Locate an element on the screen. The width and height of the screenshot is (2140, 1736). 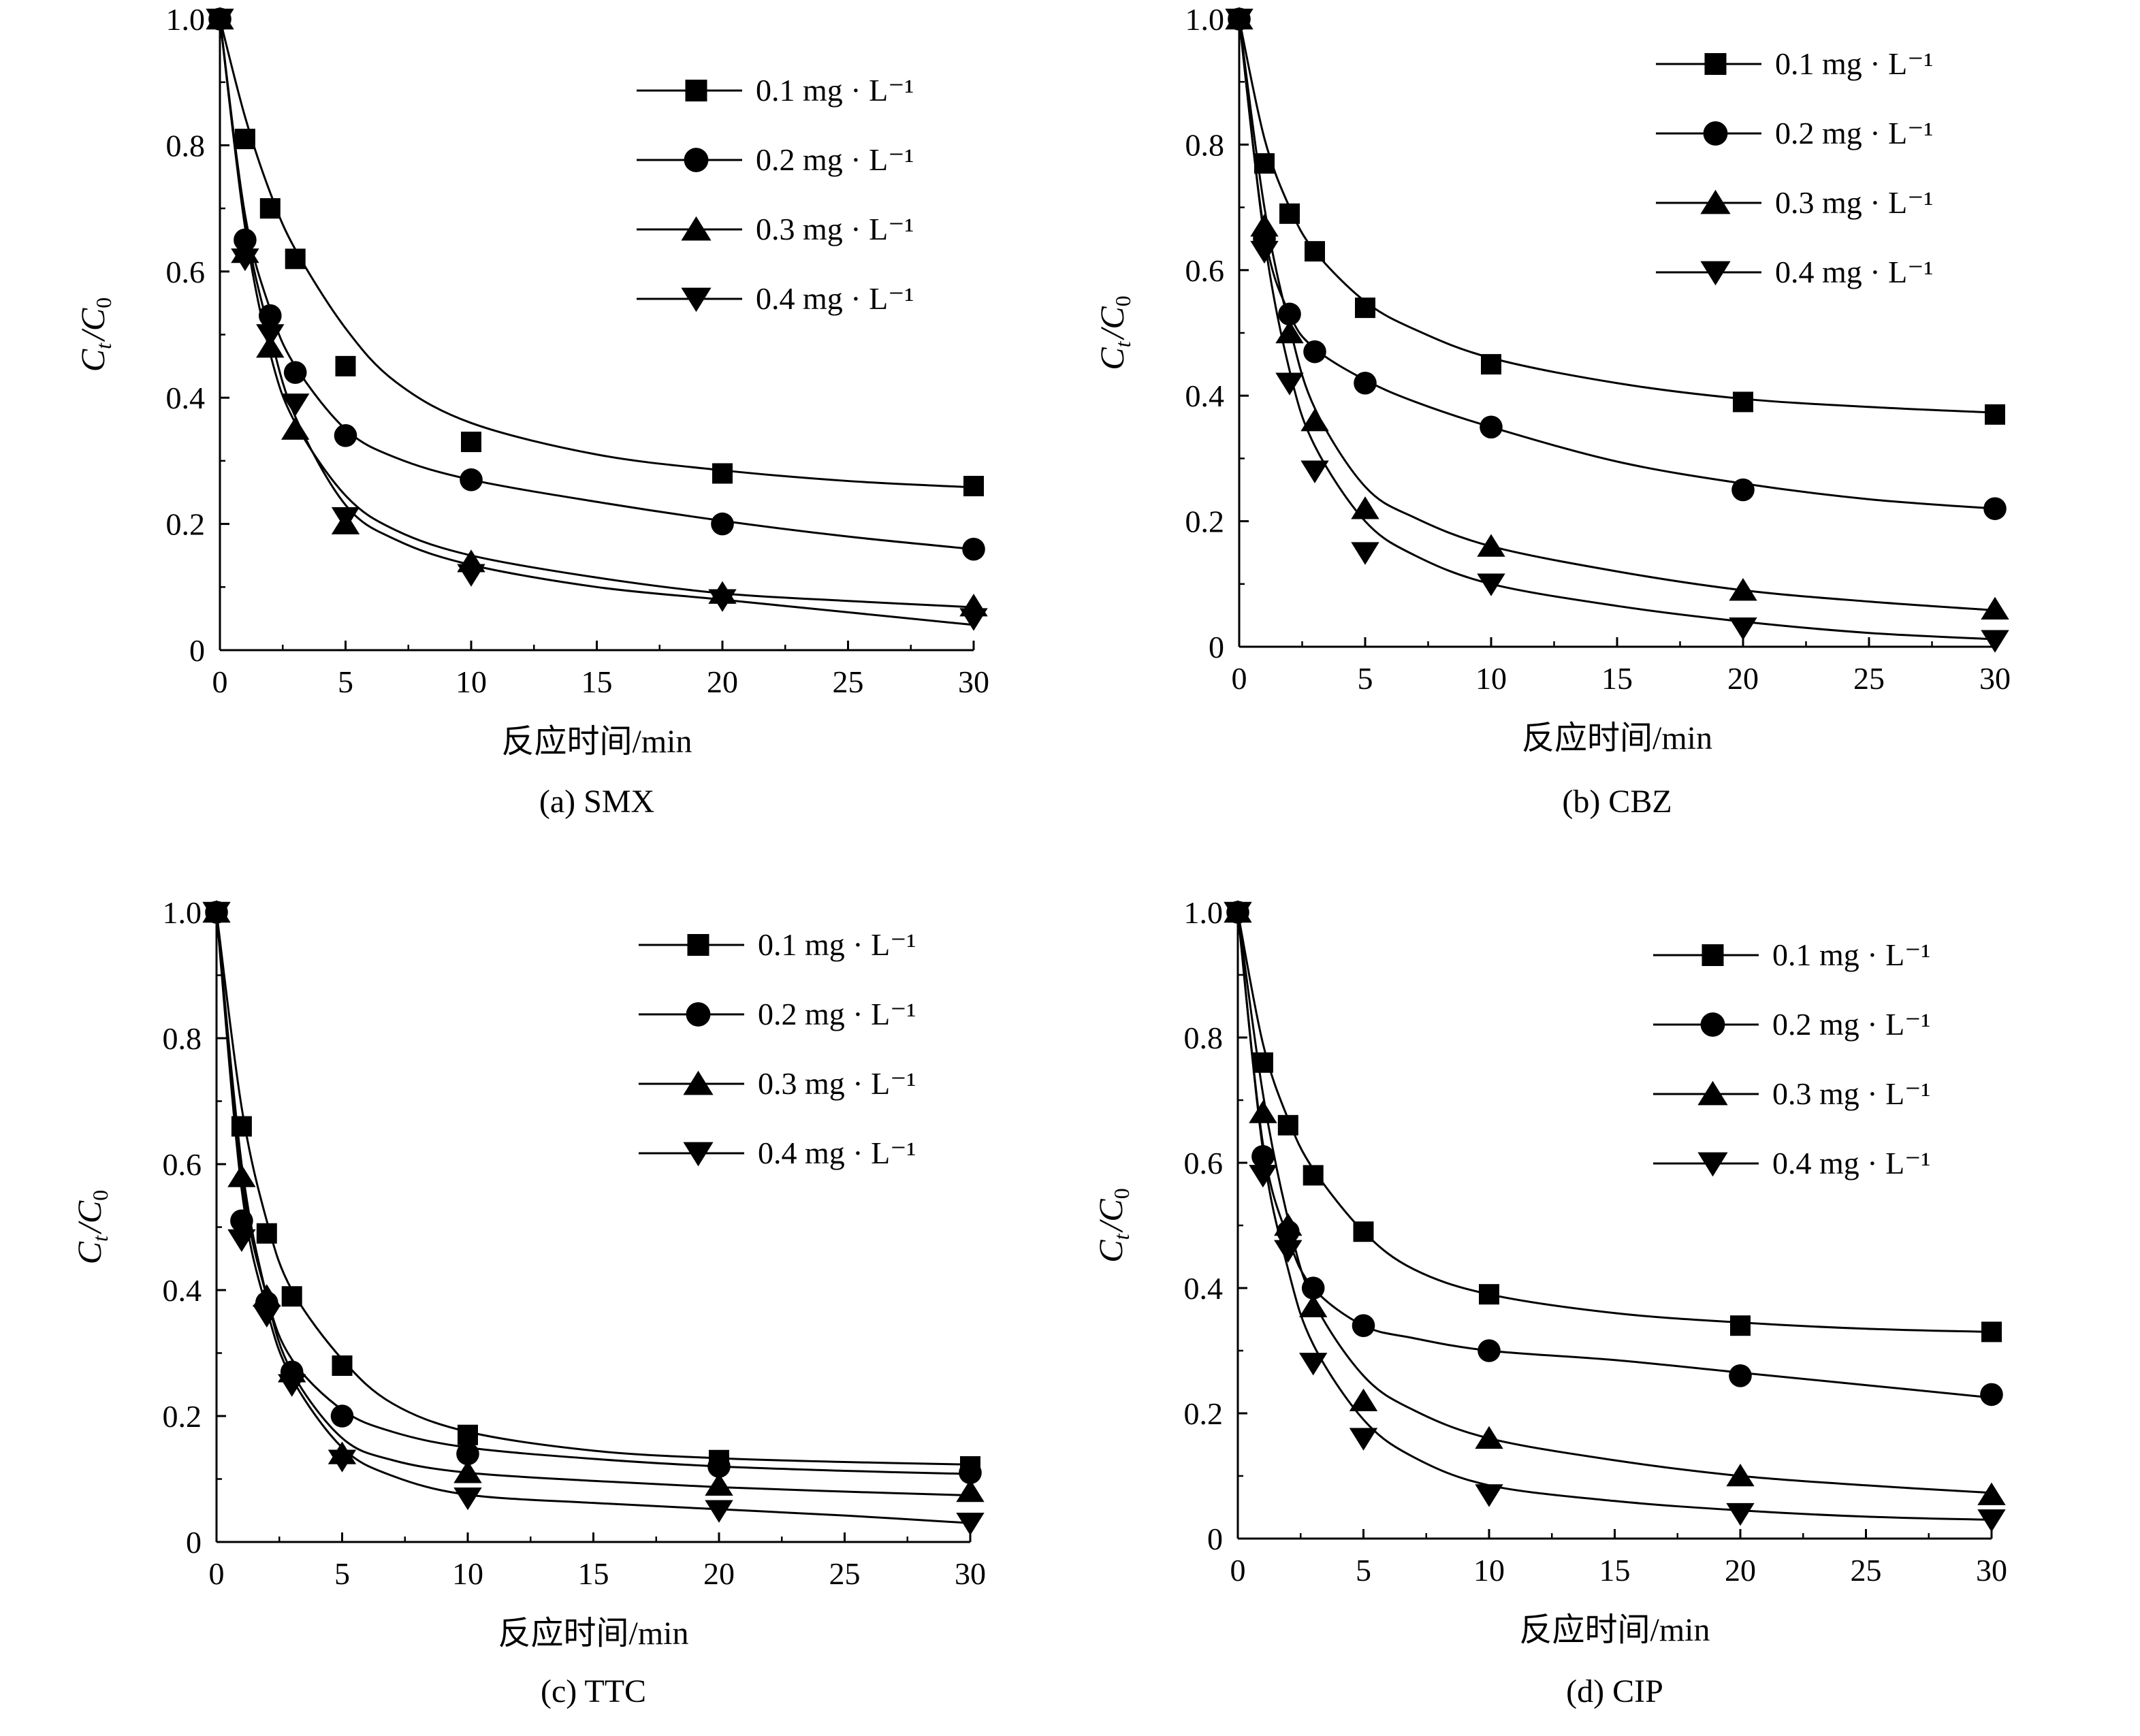
y-tick-label: 0 is located at coordinates (1215, 1539).